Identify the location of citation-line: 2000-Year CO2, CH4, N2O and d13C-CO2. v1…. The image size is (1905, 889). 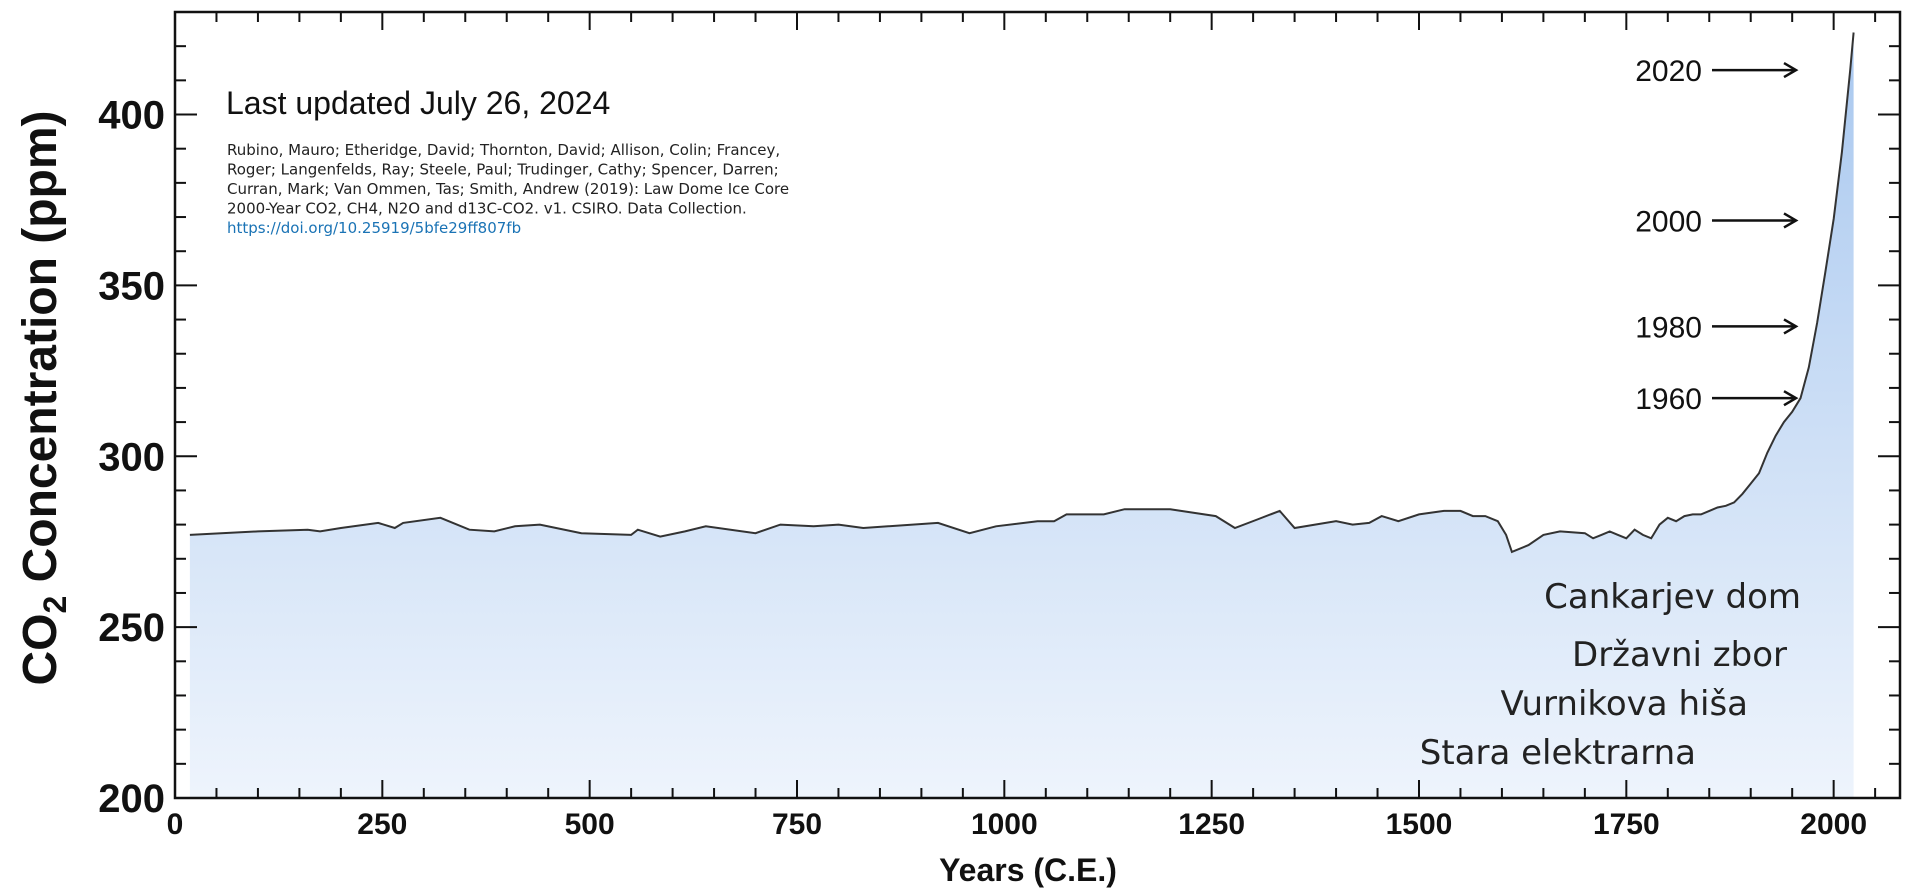
(487, 209).